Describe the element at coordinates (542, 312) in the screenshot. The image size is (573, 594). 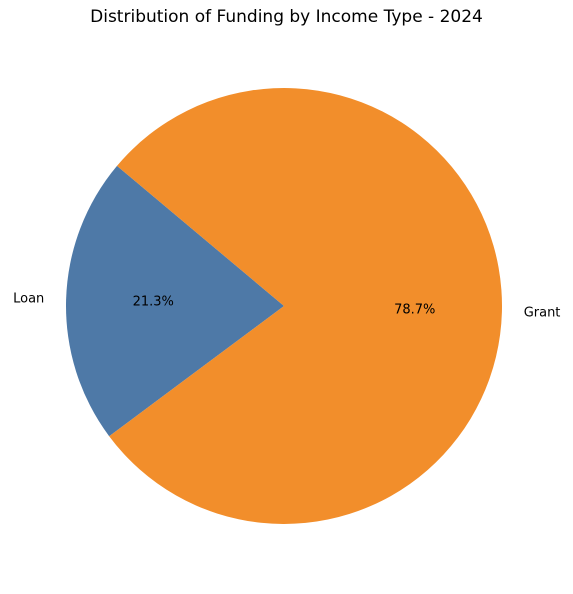
I see `slice-label-grant: Grant` at that location.